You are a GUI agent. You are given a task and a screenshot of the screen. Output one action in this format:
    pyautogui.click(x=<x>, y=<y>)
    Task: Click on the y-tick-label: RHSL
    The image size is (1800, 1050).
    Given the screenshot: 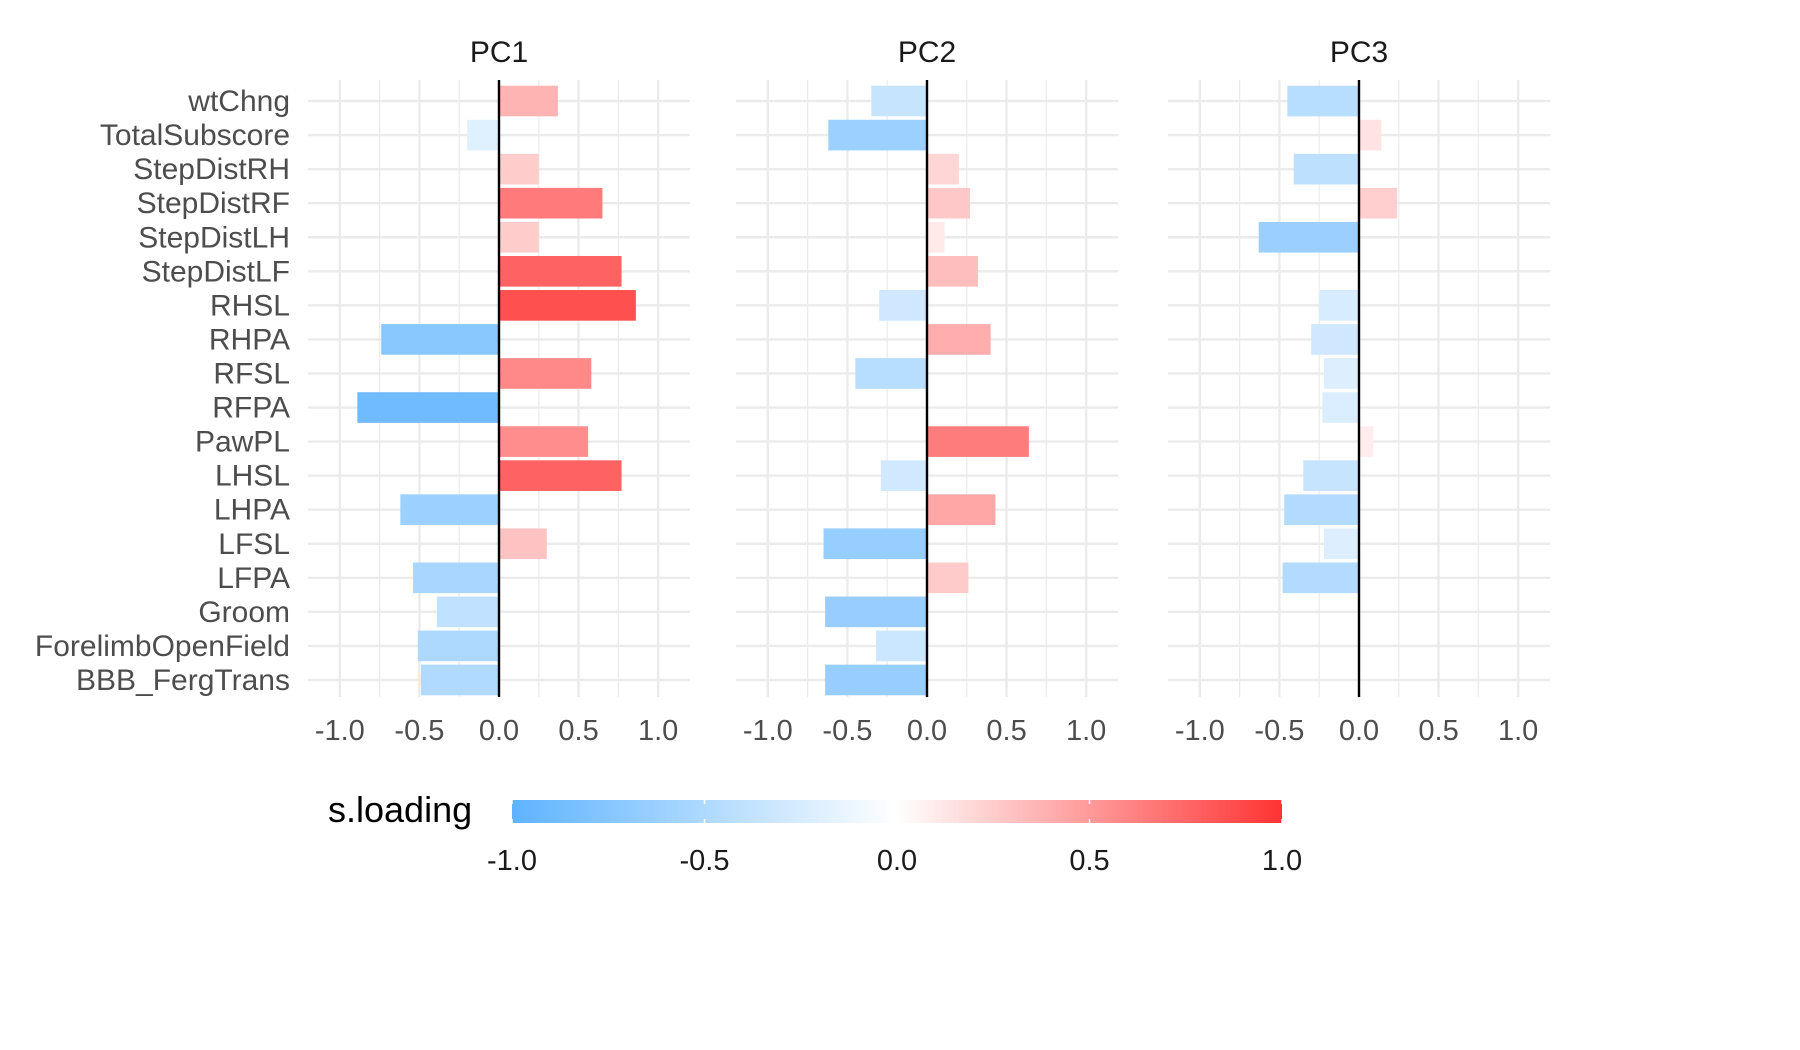 What is the action you would take?
    pyautogui.click(x=250, y=305)
    